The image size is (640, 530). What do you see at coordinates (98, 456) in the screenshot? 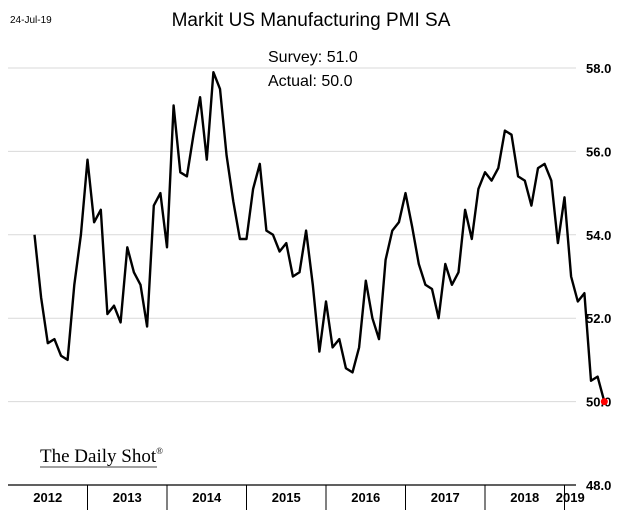
I see `brand-name: The Daily Shot` at bounding box center [98, 456].